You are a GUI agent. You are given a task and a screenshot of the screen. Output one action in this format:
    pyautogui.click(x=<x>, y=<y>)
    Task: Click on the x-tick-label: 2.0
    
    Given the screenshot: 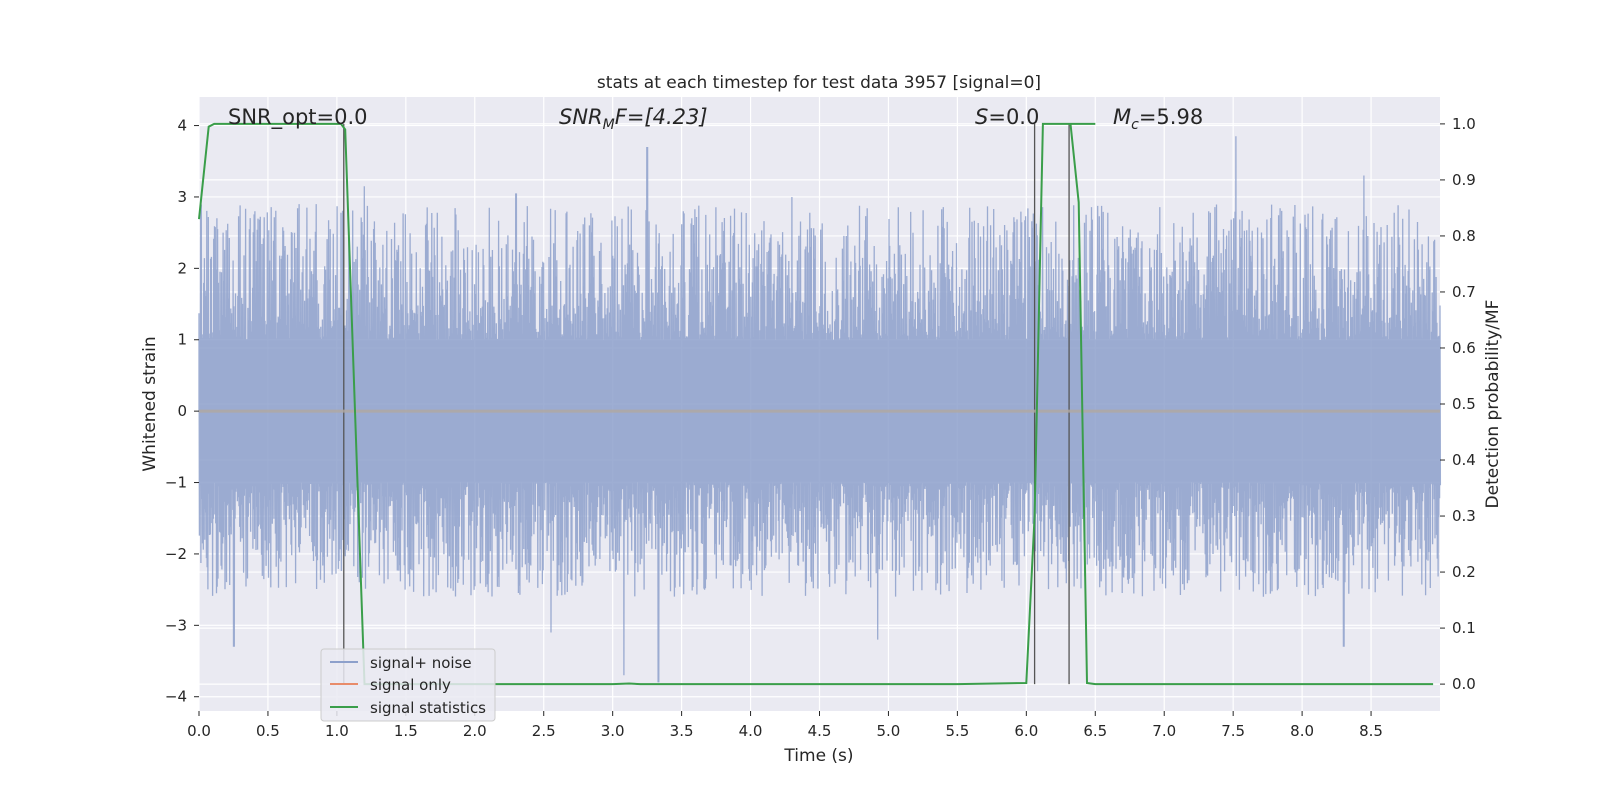 What is the action you would take?
    pyautogui.click(x=475, y=731)
    